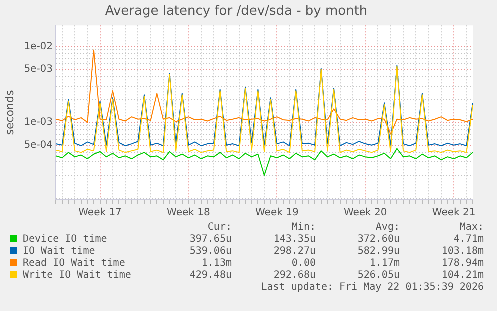 The image size is (497, 311). Describe the element at coordinates (77, 275) in the screenshot. I see `legend-label: Write IO Wait time` at that location.